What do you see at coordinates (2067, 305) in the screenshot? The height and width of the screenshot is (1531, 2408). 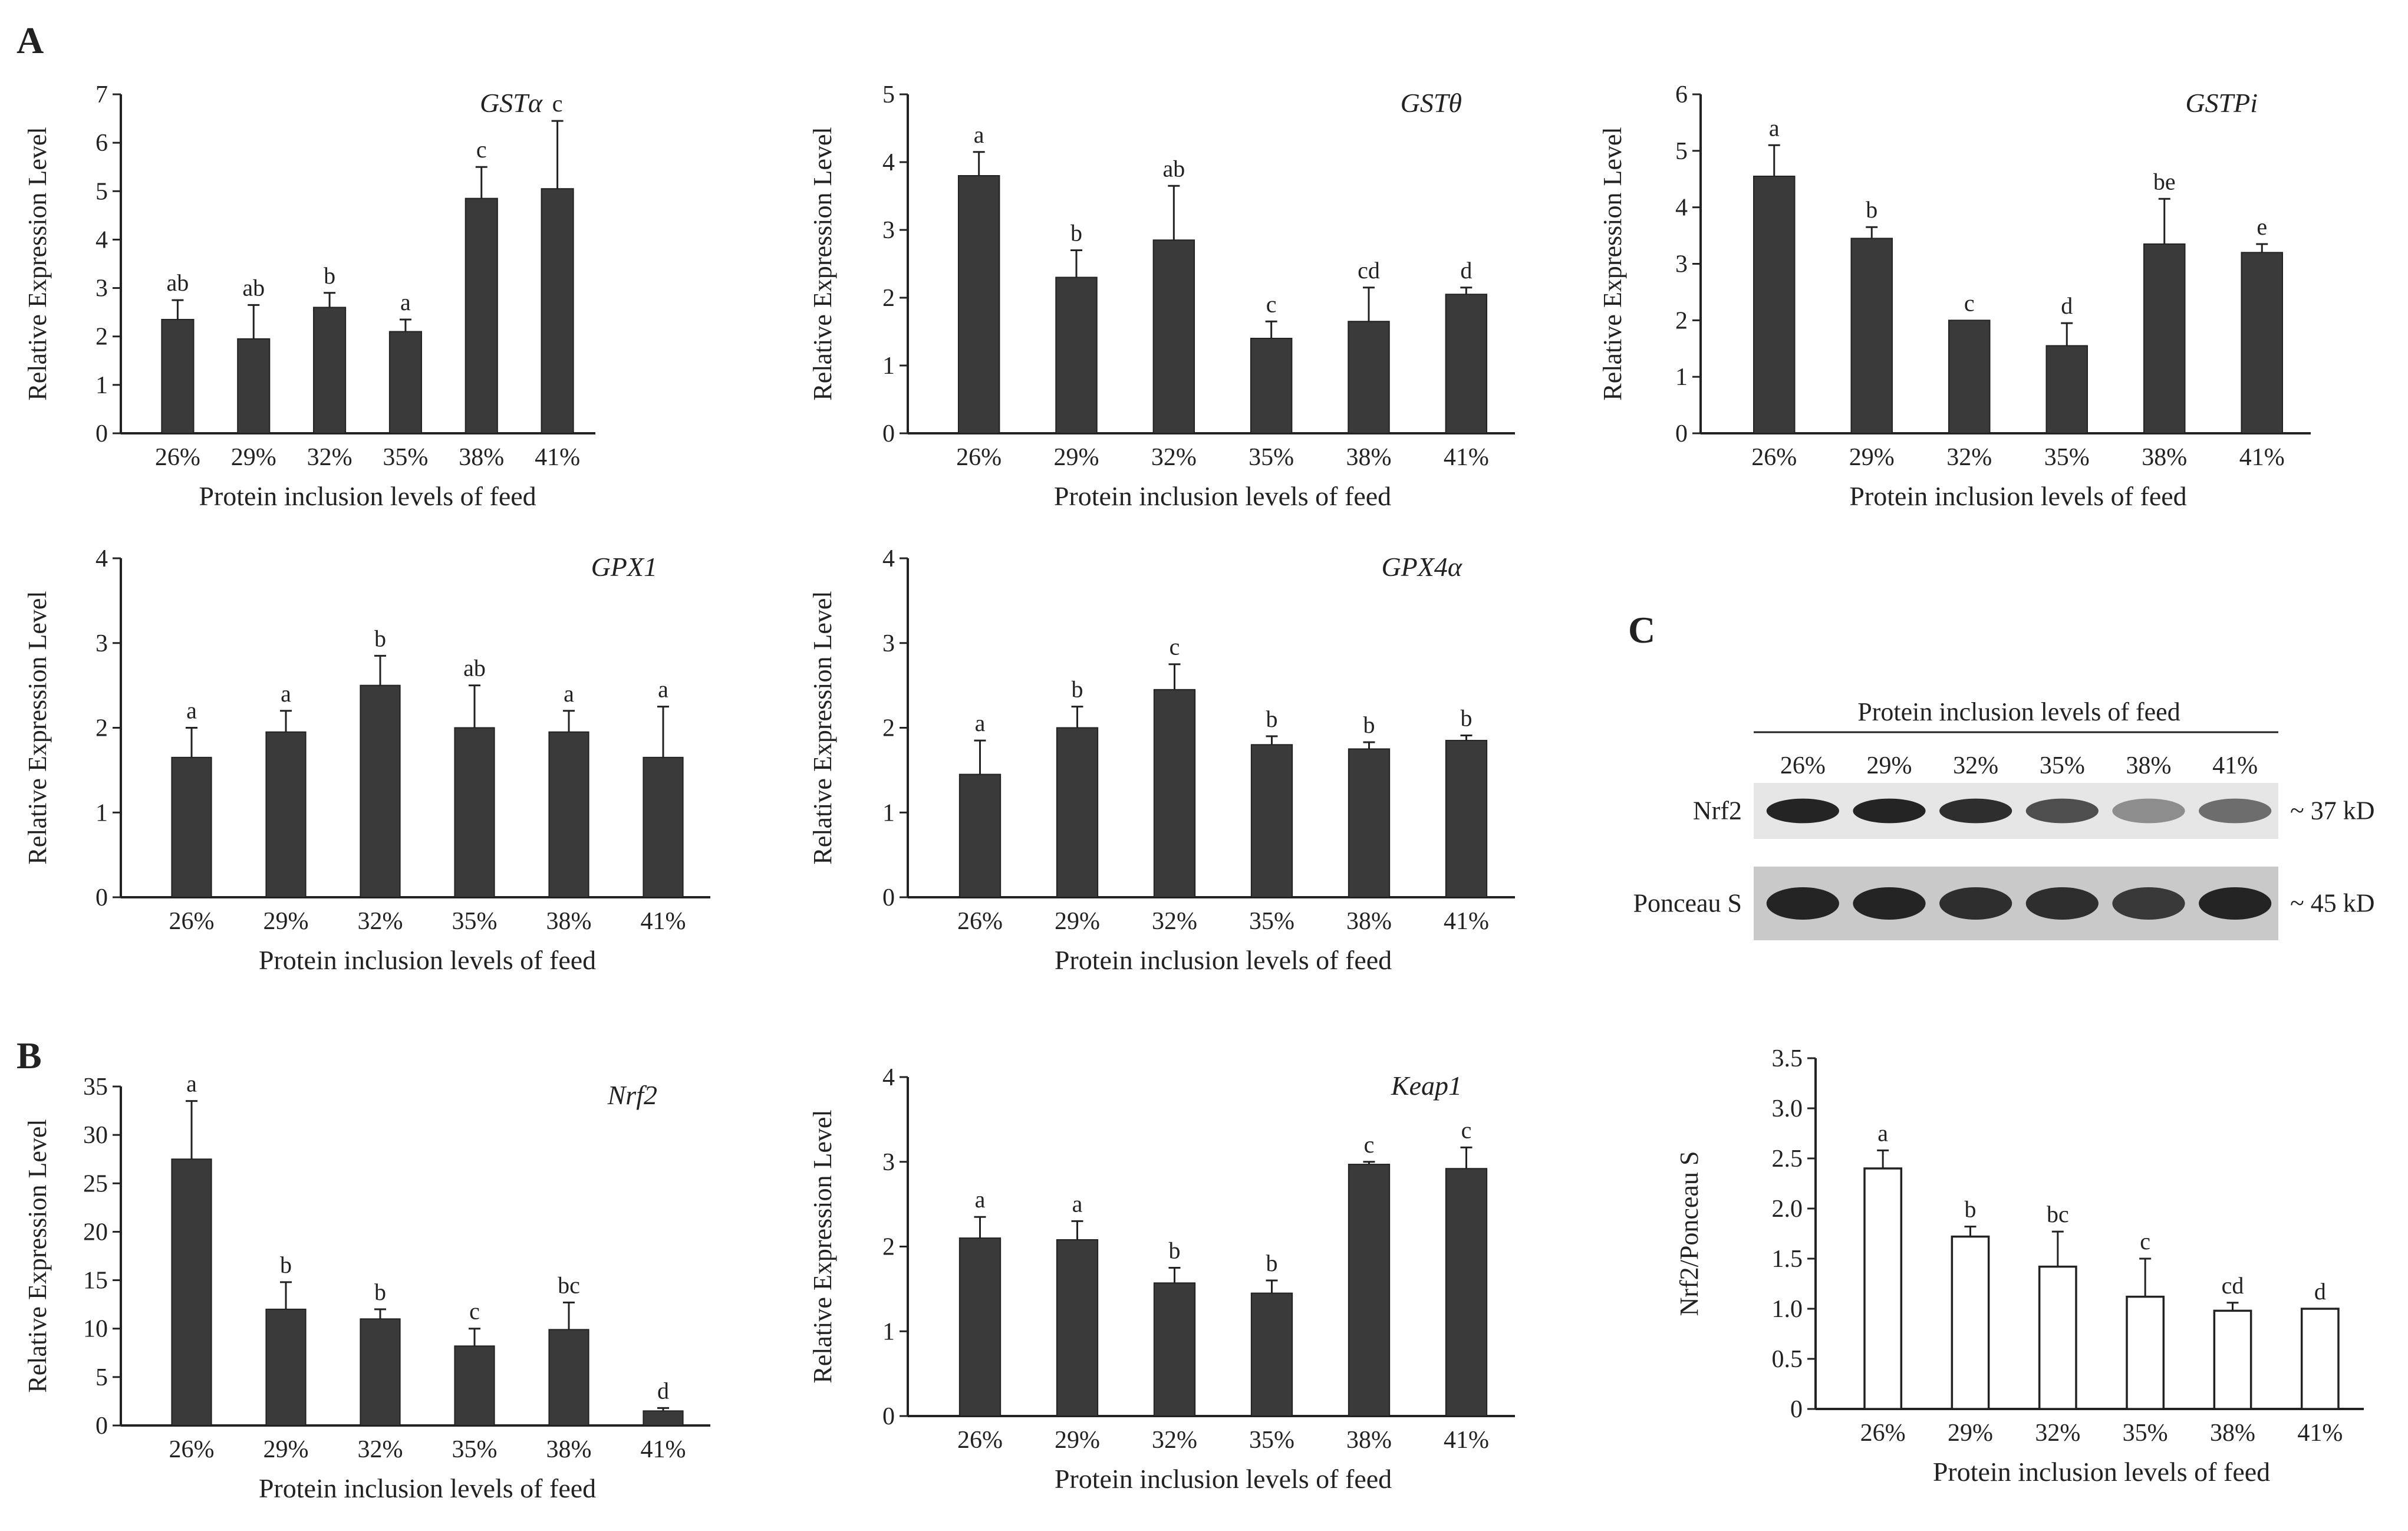 I see `significance-letter: d` at bounding box center [2067, 305].